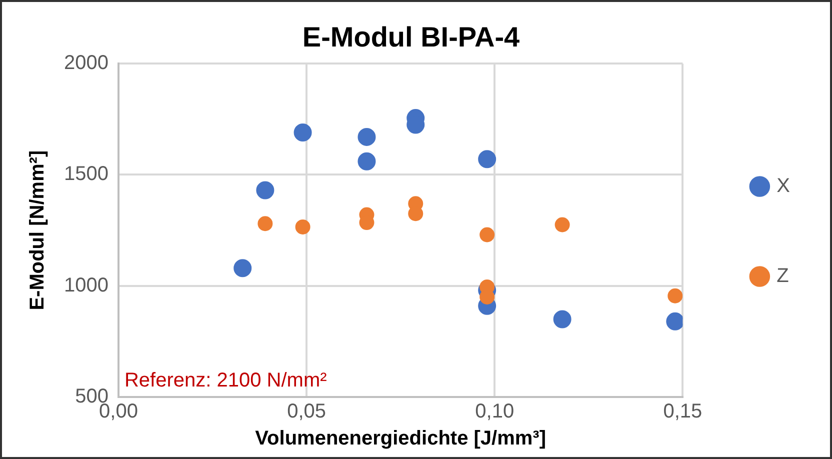 This screenshot has height=459, width=832. I want to click on x-tick-label: 0,15, so click(682, 411).